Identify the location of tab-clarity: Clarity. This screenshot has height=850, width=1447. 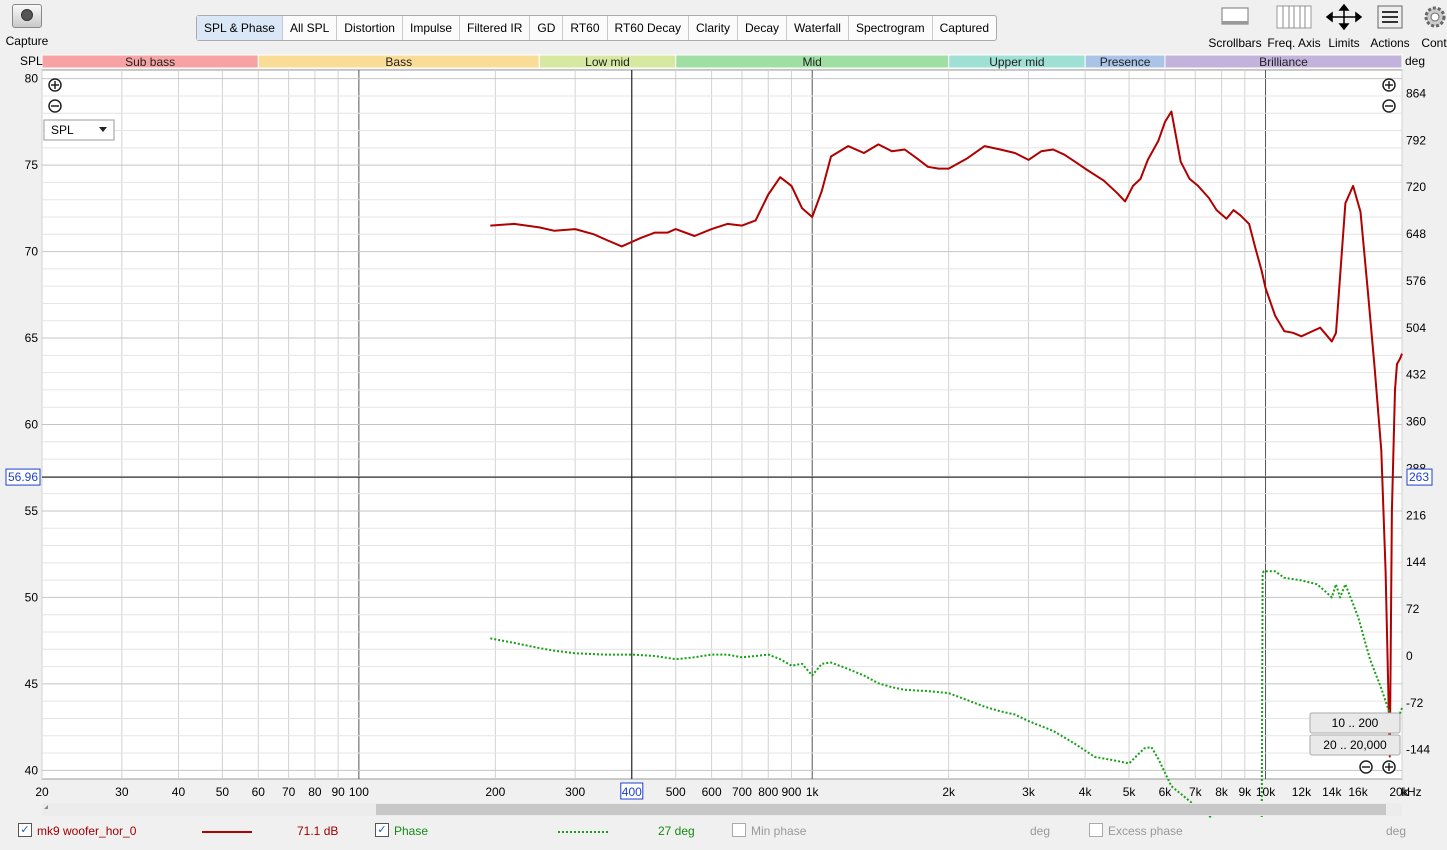
(714, 28).